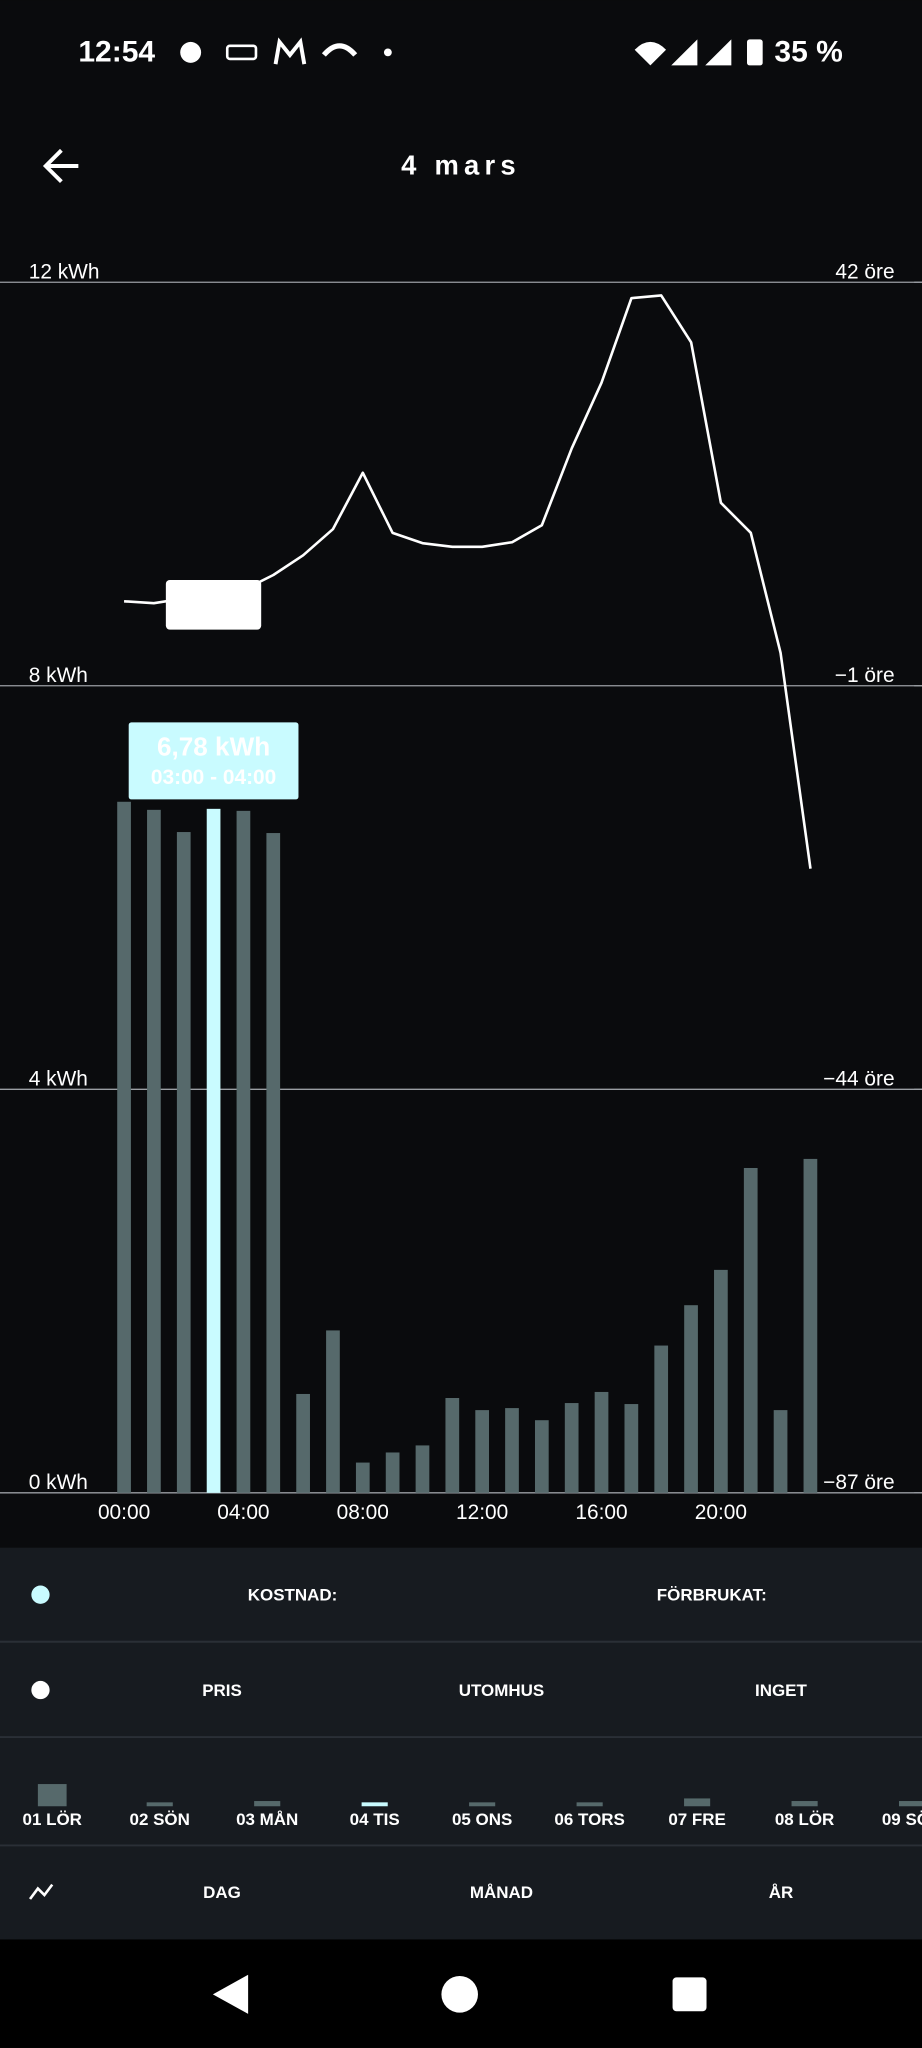 The image size is (922, 2048). I want to click on tooltip-value: 6,78 kWh, so click(213, 746).